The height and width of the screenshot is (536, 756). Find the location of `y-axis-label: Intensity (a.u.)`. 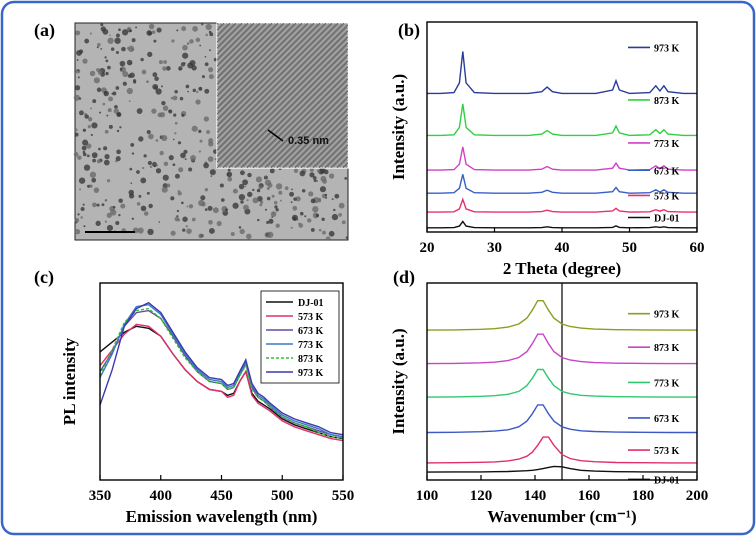

y-axis-label: Intensity (a.u.) is located at coordinates (398, 381).